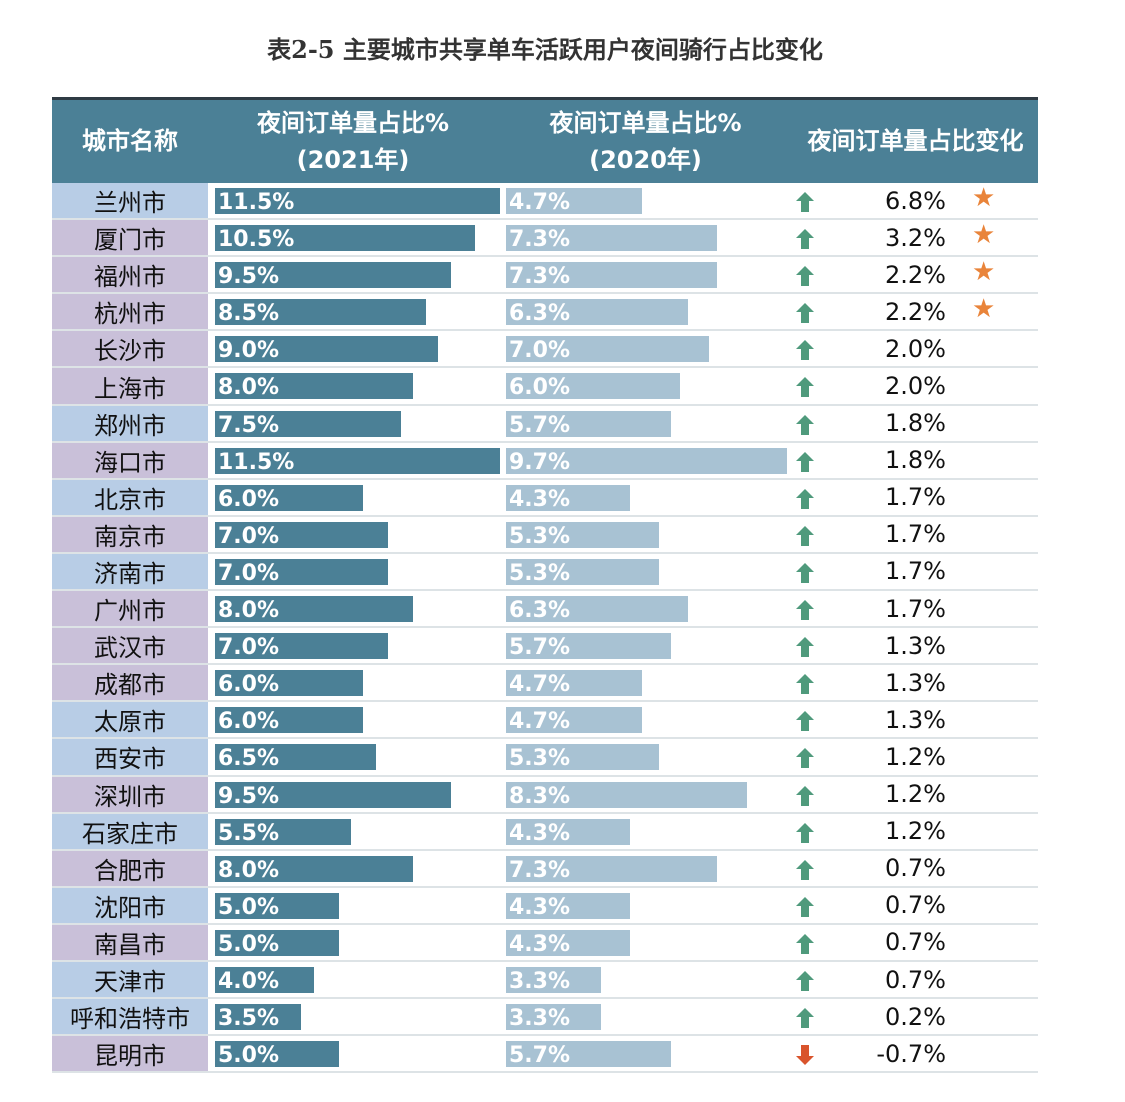  I want to click on bar-2020: 4.7%, so click(574, 201).